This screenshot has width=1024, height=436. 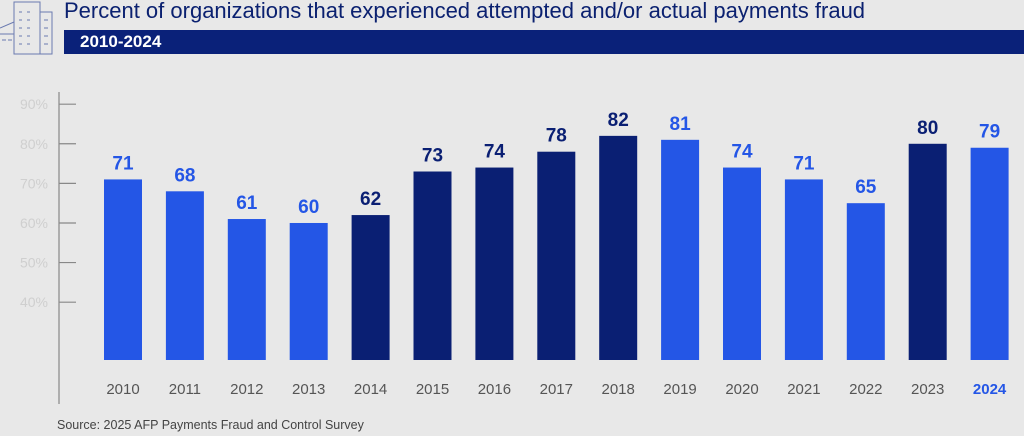 I want to click on x-tick-label-2014: 2014, so click(x=370, y=389).